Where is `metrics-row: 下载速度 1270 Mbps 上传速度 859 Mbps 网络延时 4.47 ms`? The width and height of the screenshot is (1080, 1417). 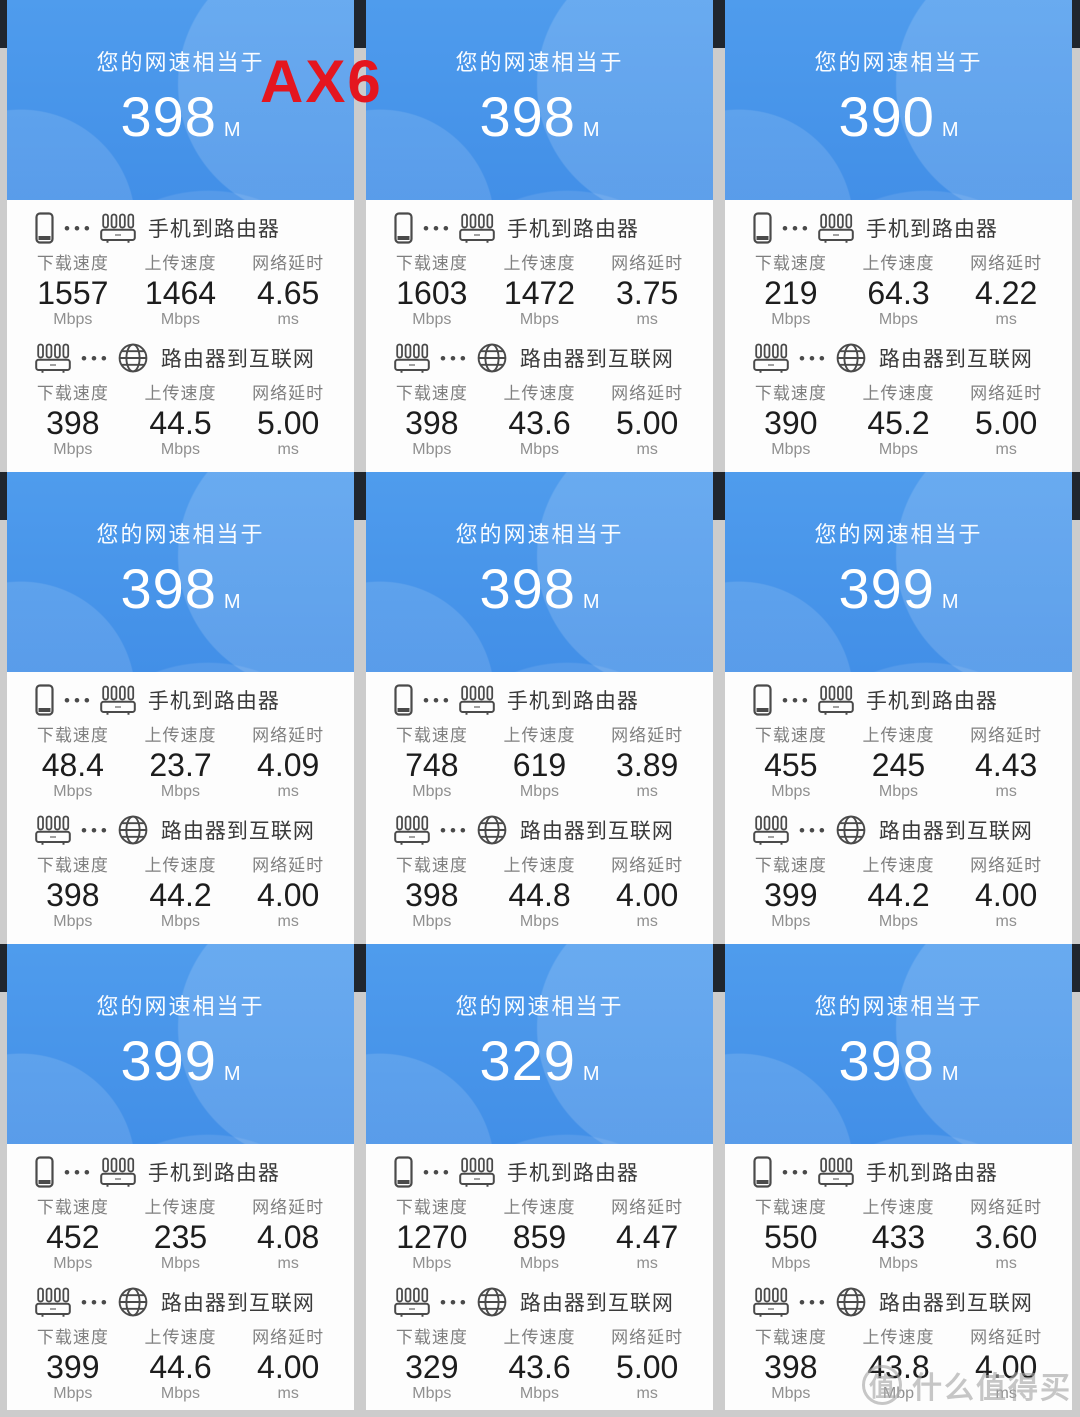
metrics-row: 下载速度 1270 Mbps 上传速度 859 Mbps 网络延时 4.47 ms is located at coordinates (539, 1231).